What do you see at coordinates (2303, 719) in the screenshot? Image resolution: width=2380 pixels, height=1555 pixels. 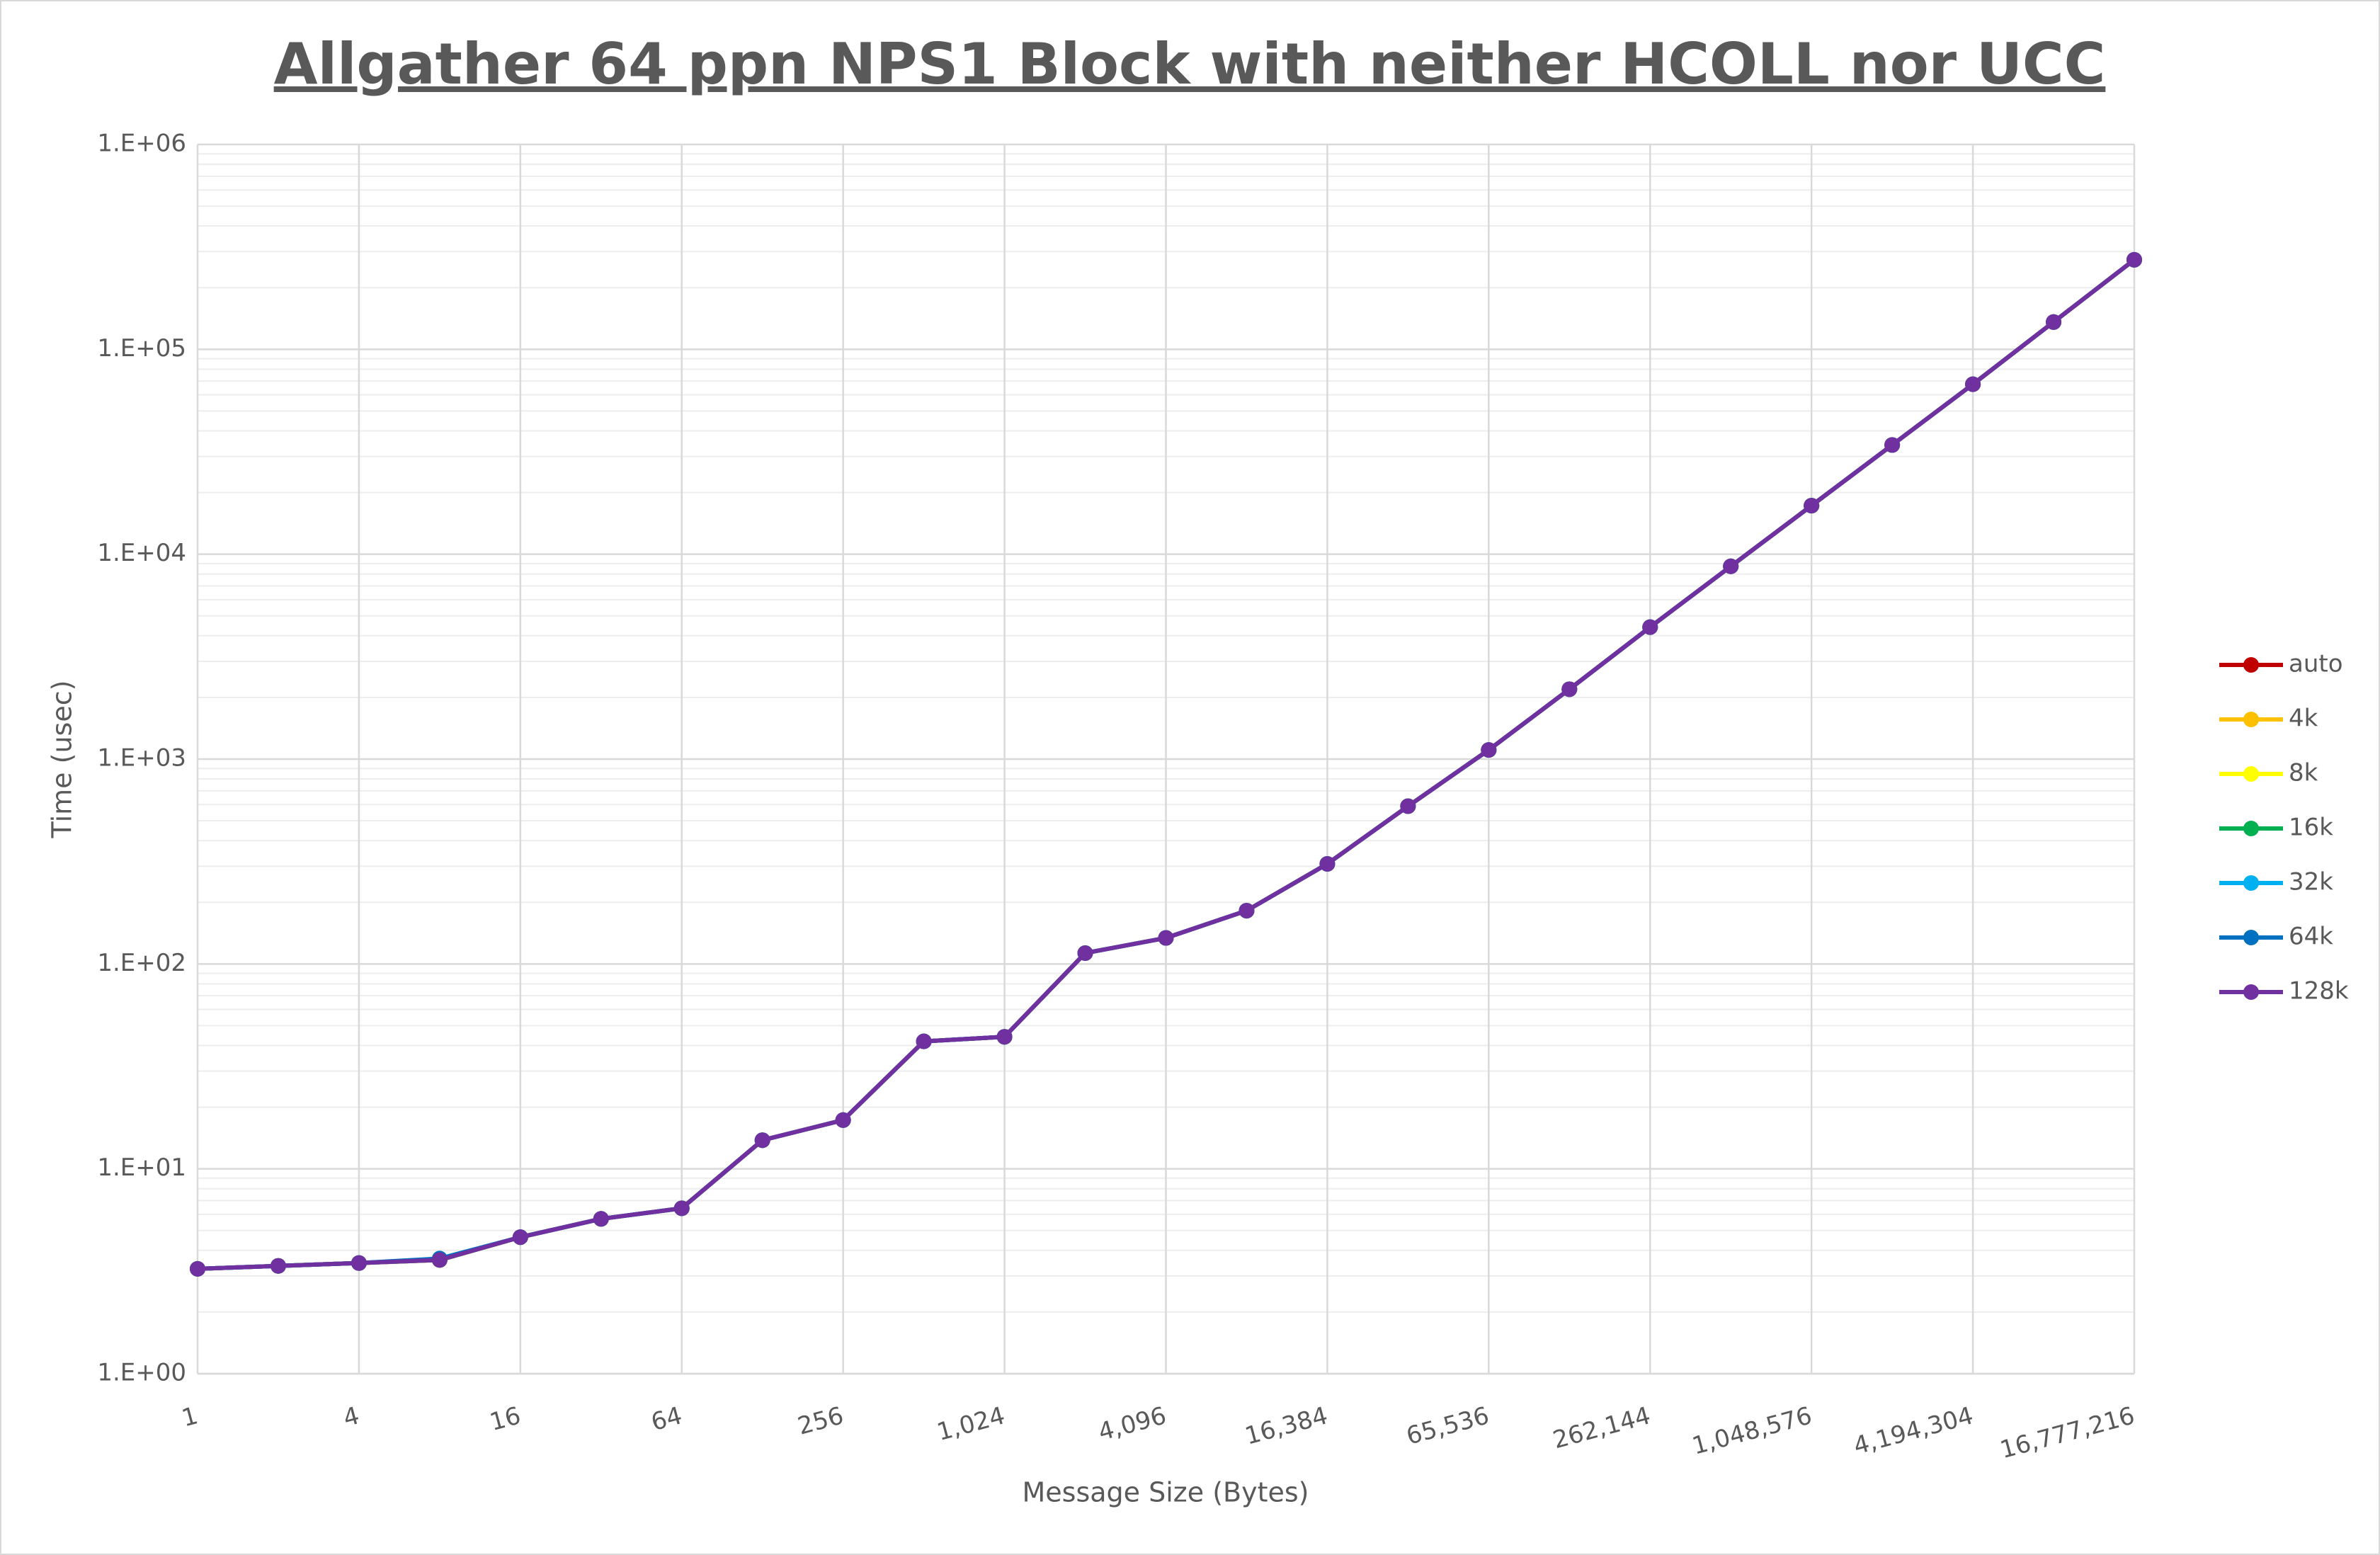 I see `legend-label: 4k` at bounding box center [2303, 719].